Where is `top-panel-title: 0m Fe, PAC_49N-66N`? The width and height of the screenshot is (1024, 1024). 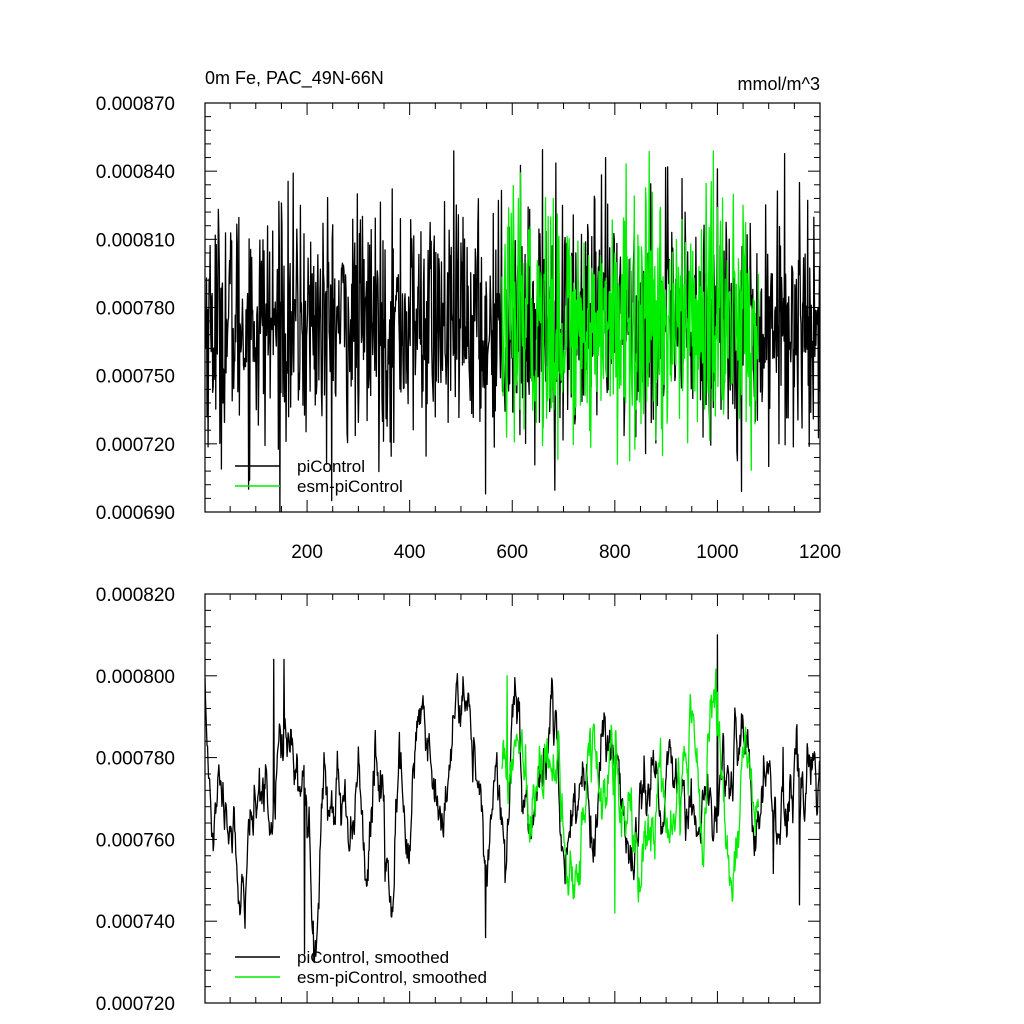
top-panel-title: 0m Fe, PAC_49N-66N is located at coordinates (294, 78).